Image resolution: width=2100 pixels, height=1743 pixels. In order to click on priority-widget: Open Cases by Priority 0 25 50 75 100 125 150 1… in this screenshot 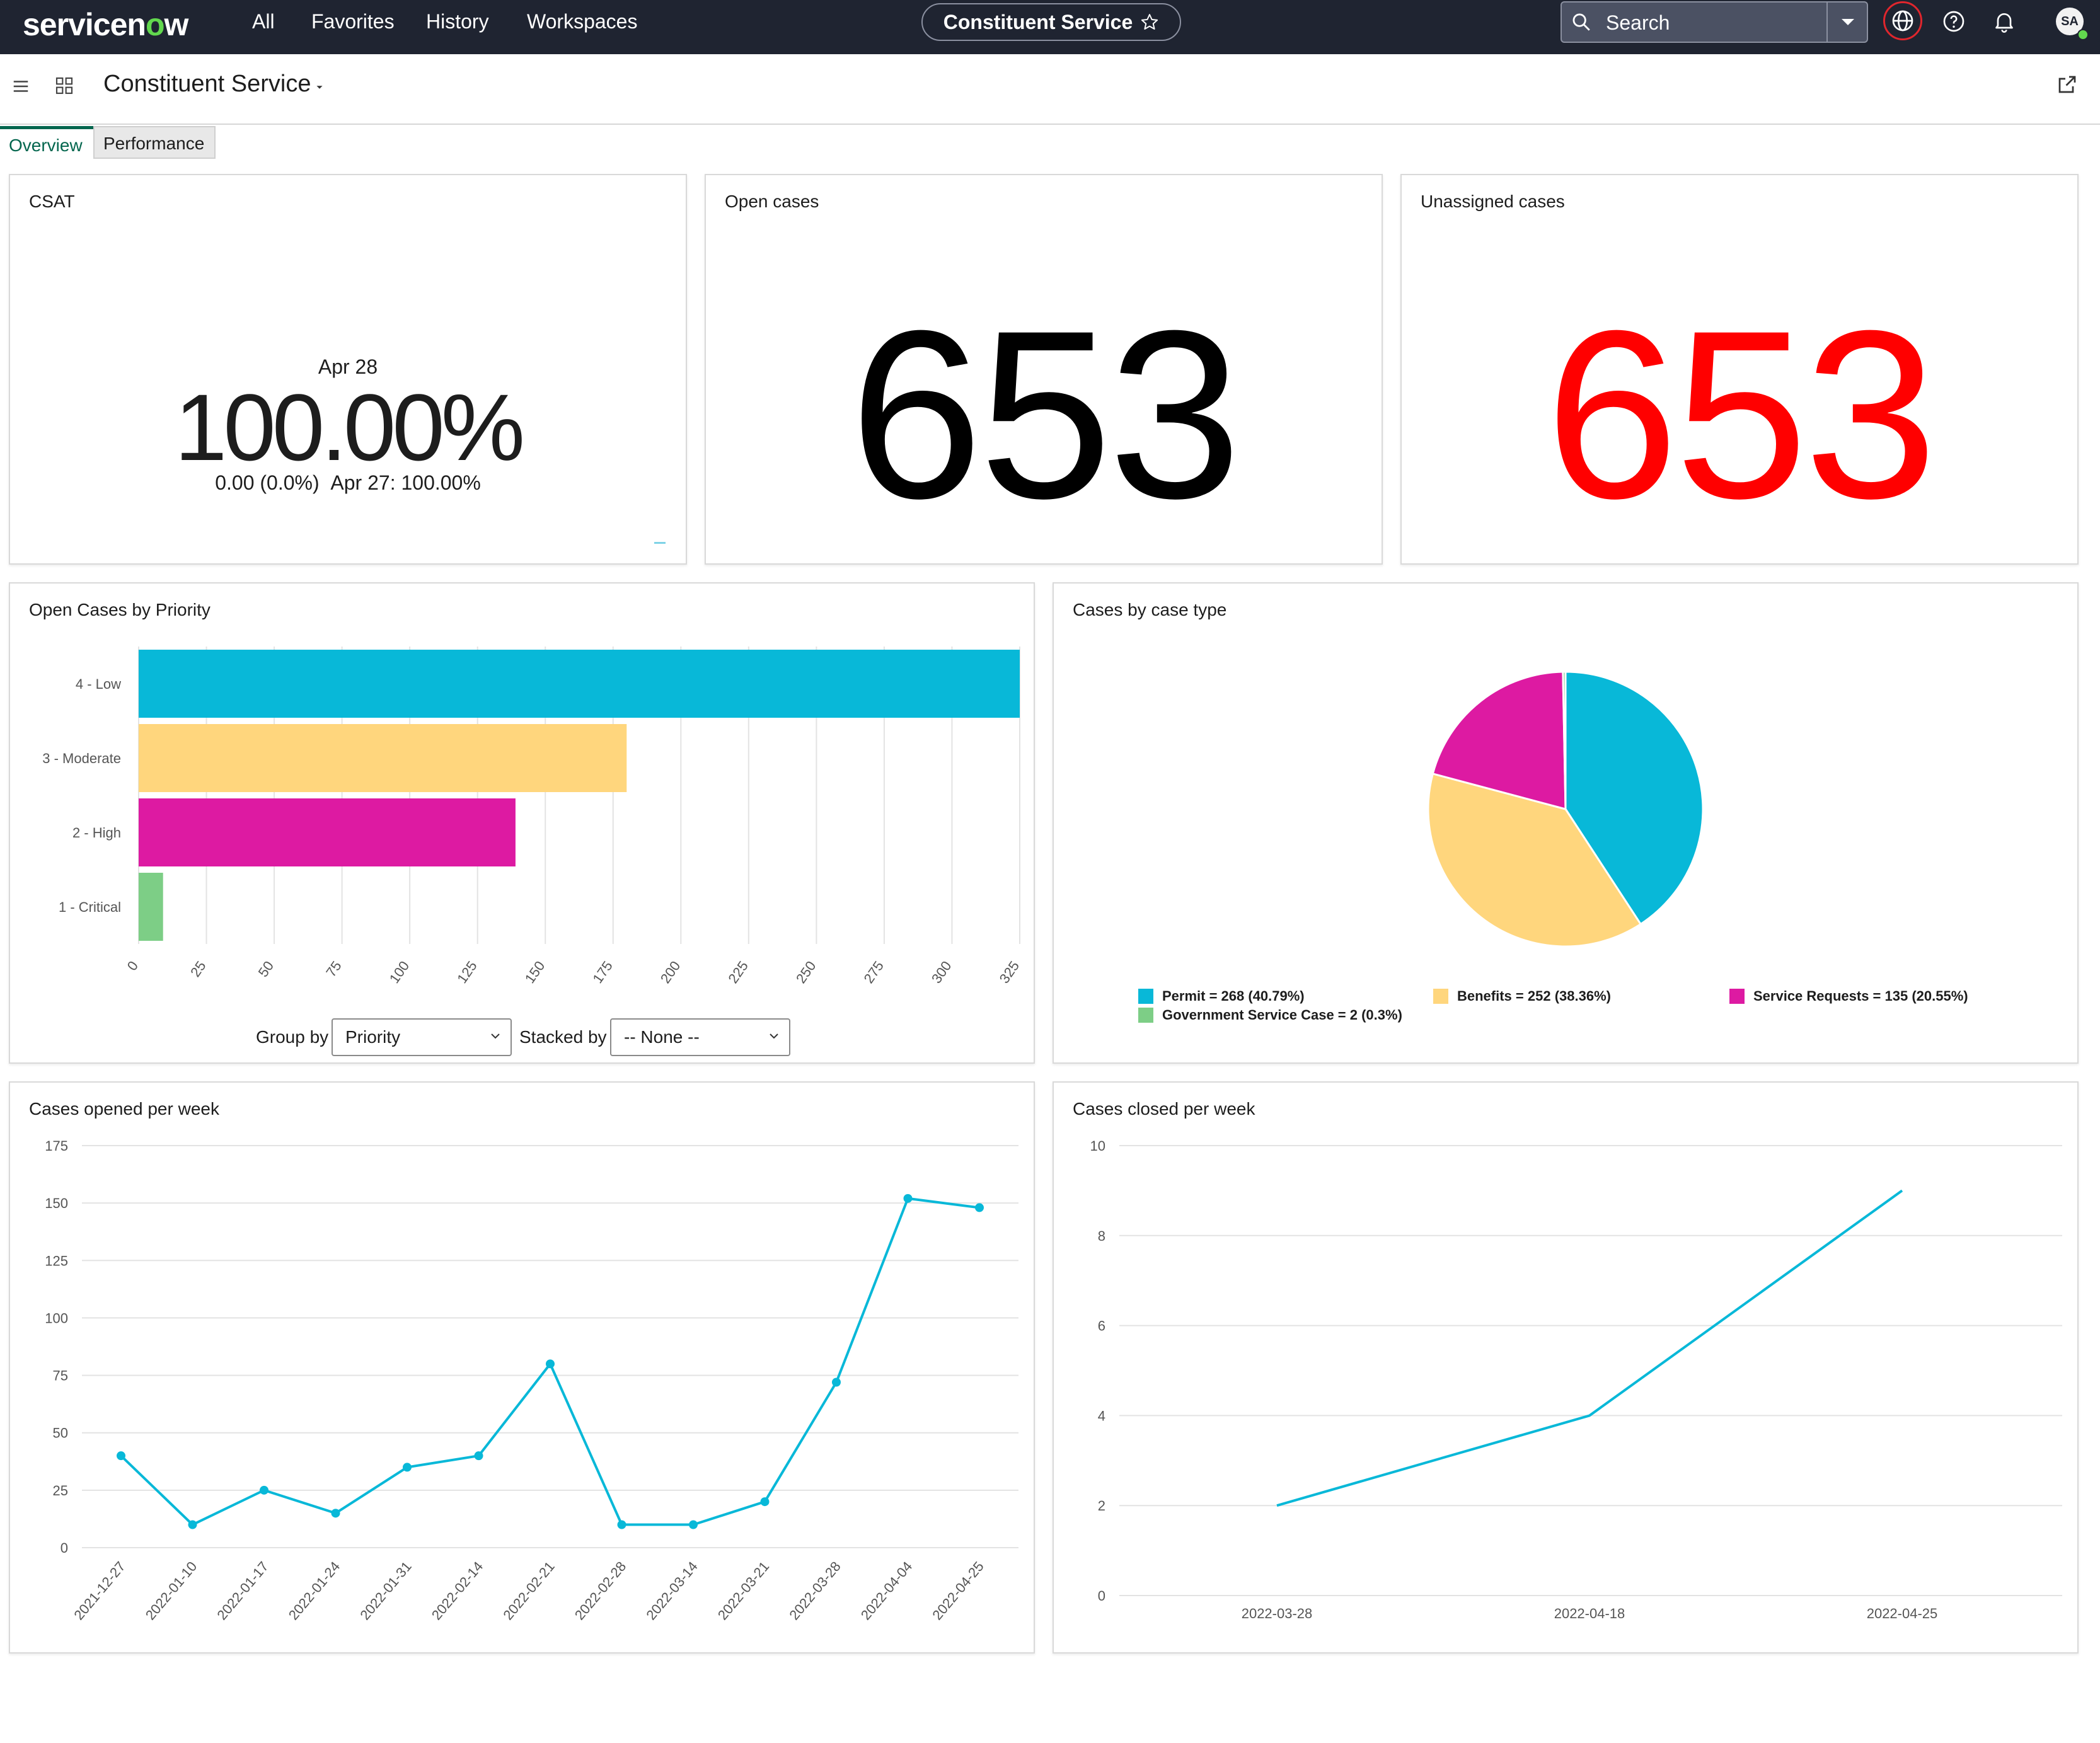, I will do `click(522, 823)`.